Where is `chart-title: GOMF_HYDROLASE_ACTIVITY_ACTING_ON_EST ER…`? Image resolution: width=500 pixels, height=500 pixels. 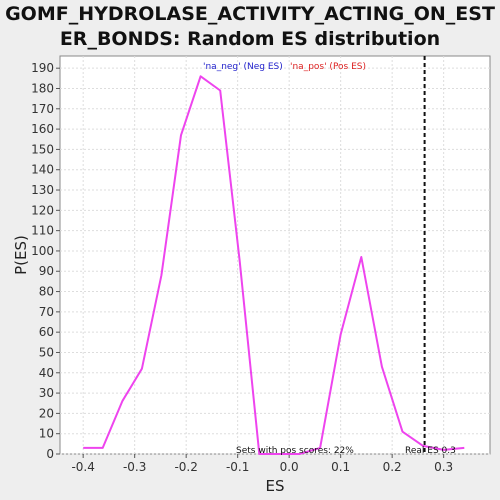
chart-title: GOMF_HYDROLASE_ACTIVITY_ACTING_ON_EST ER… is located at coordinates (250, 27).